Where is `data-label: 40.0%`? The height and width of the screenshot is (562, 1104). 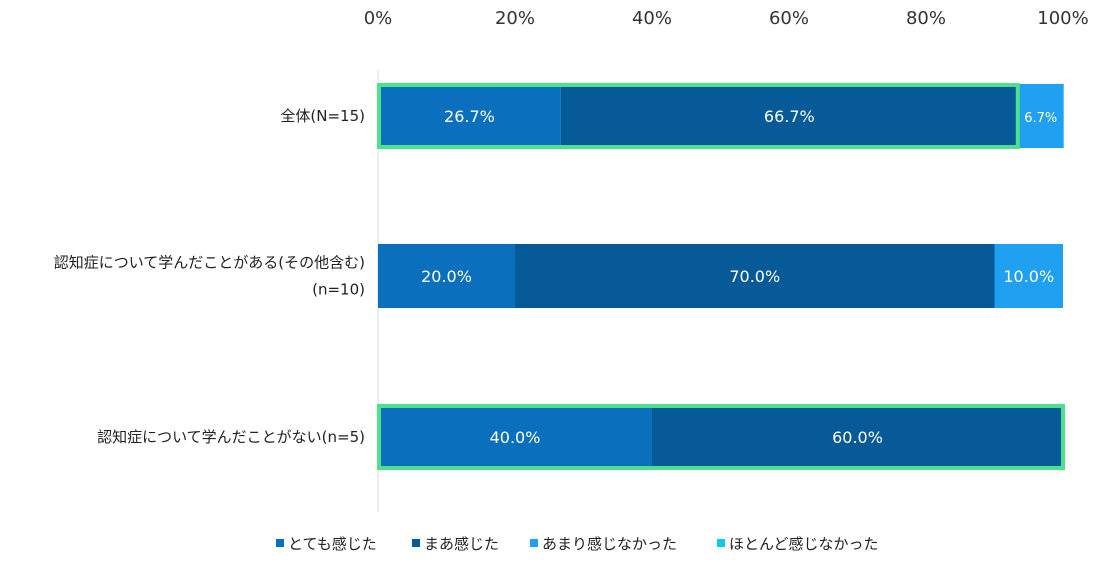 data-label: 40.0% is located at coordinates (515, 437).